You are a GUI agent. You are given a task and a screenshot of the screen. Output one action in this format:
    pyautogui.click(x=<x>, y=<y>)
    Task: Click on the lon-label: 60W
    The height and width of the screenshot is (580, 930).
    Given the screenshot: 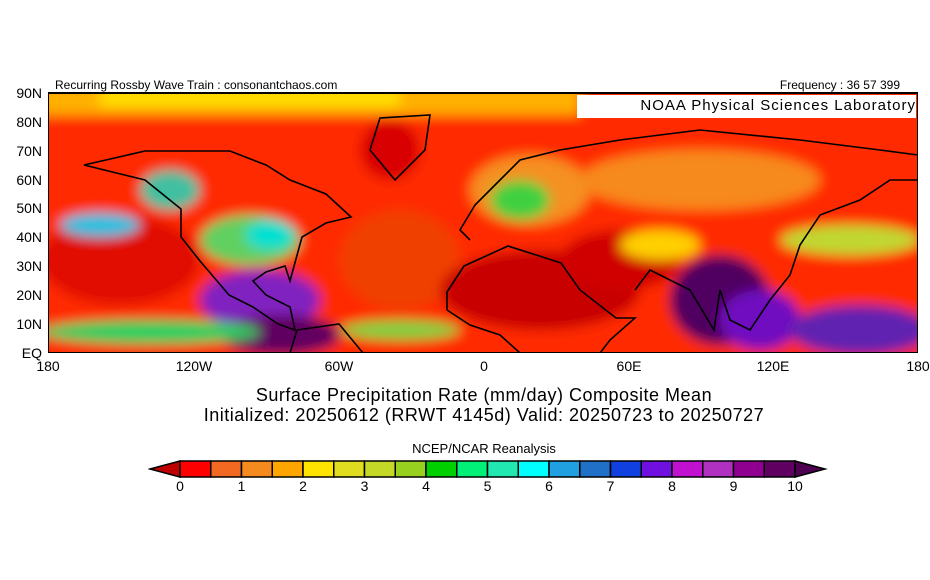 What is the action you would take?
    pyautogui.click(x=339, y=366)
    